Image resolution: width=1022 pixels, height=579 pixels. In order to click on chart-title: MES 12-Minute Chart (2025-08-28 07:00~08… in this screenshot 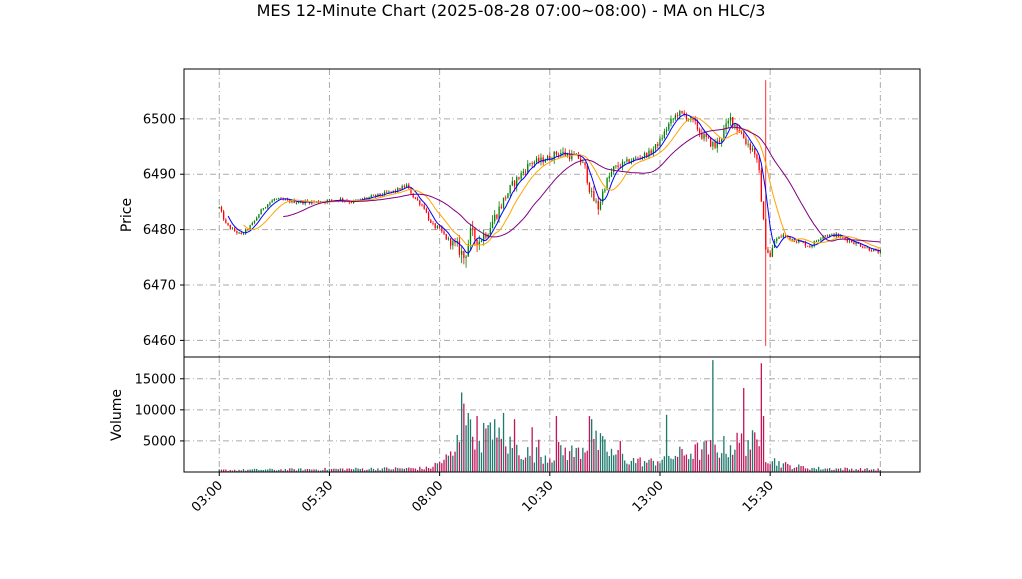, I will do `click(511, 10)`.